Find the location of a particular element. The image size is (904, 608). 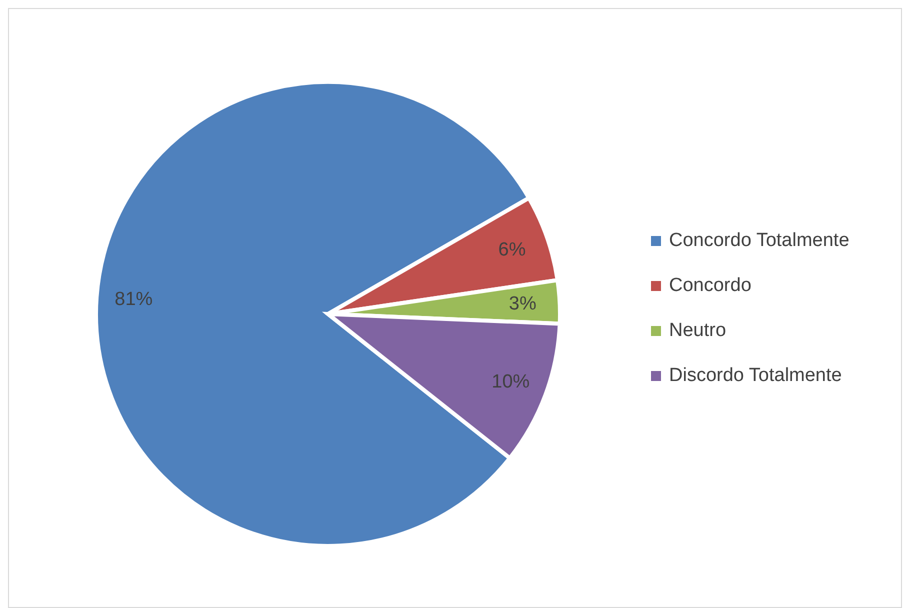

data-label: 10% is located at coordinates (511, 381).